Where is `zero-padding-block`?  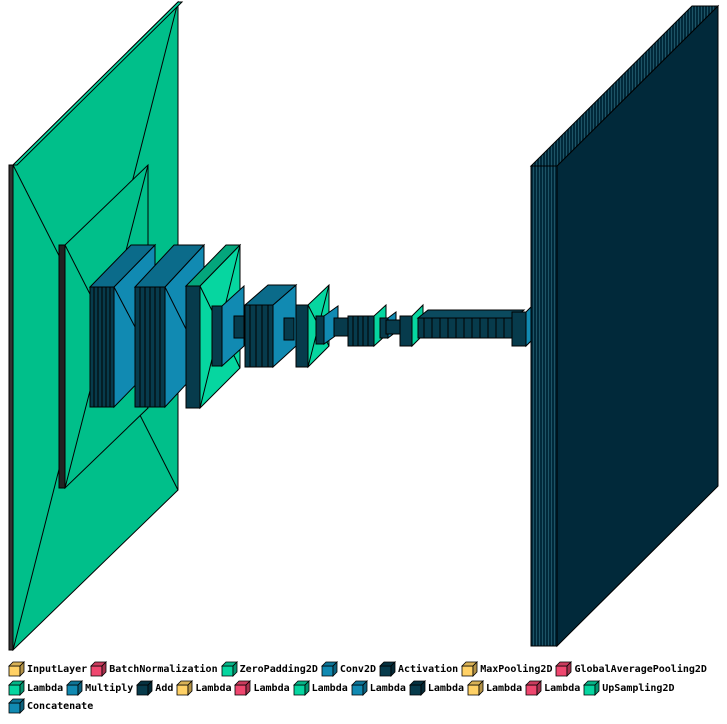
zero-padding-block is located at coordinates (214, 326).